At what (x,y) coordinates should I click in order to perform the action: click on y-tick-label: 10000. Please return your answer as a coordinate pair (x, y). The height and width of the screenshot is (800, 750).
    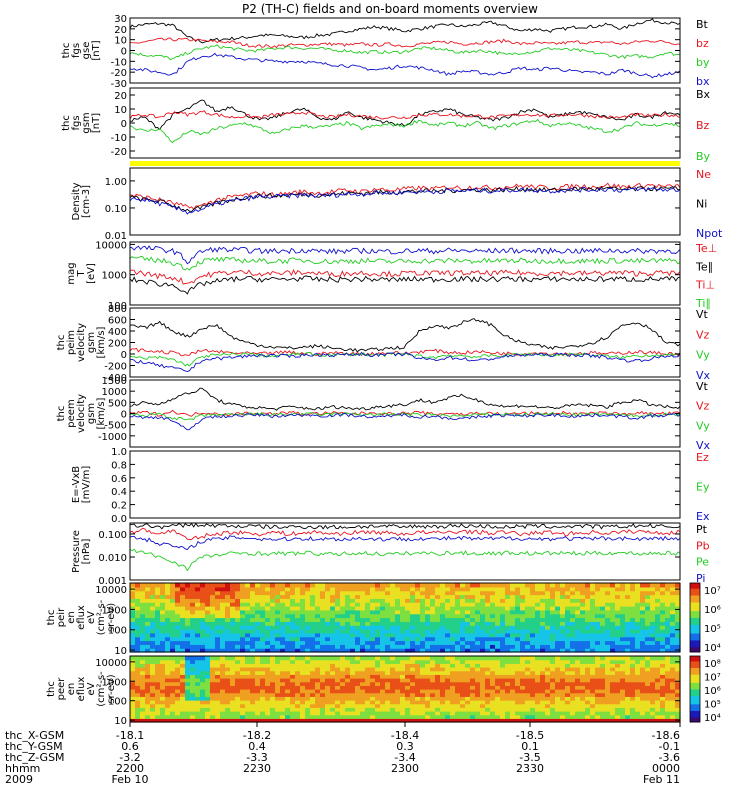
    Looking at the image, I should click on (111, 245).